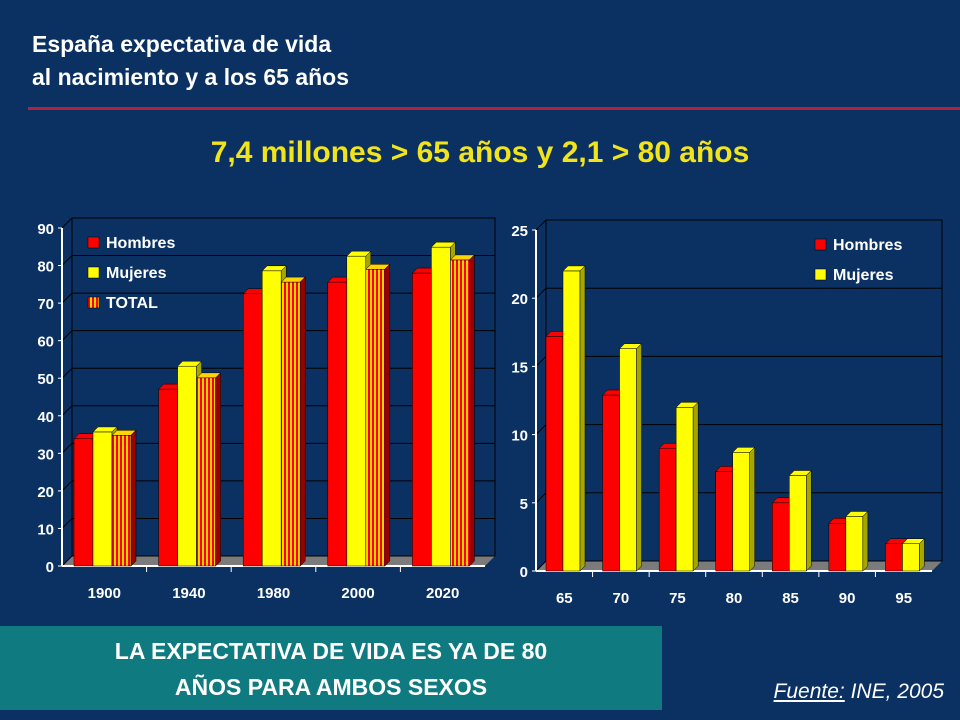  What do you see at coordinates (677, 598) in the screenshot?
I see `x-tick-label: 75` at bounding box center [677, 598].